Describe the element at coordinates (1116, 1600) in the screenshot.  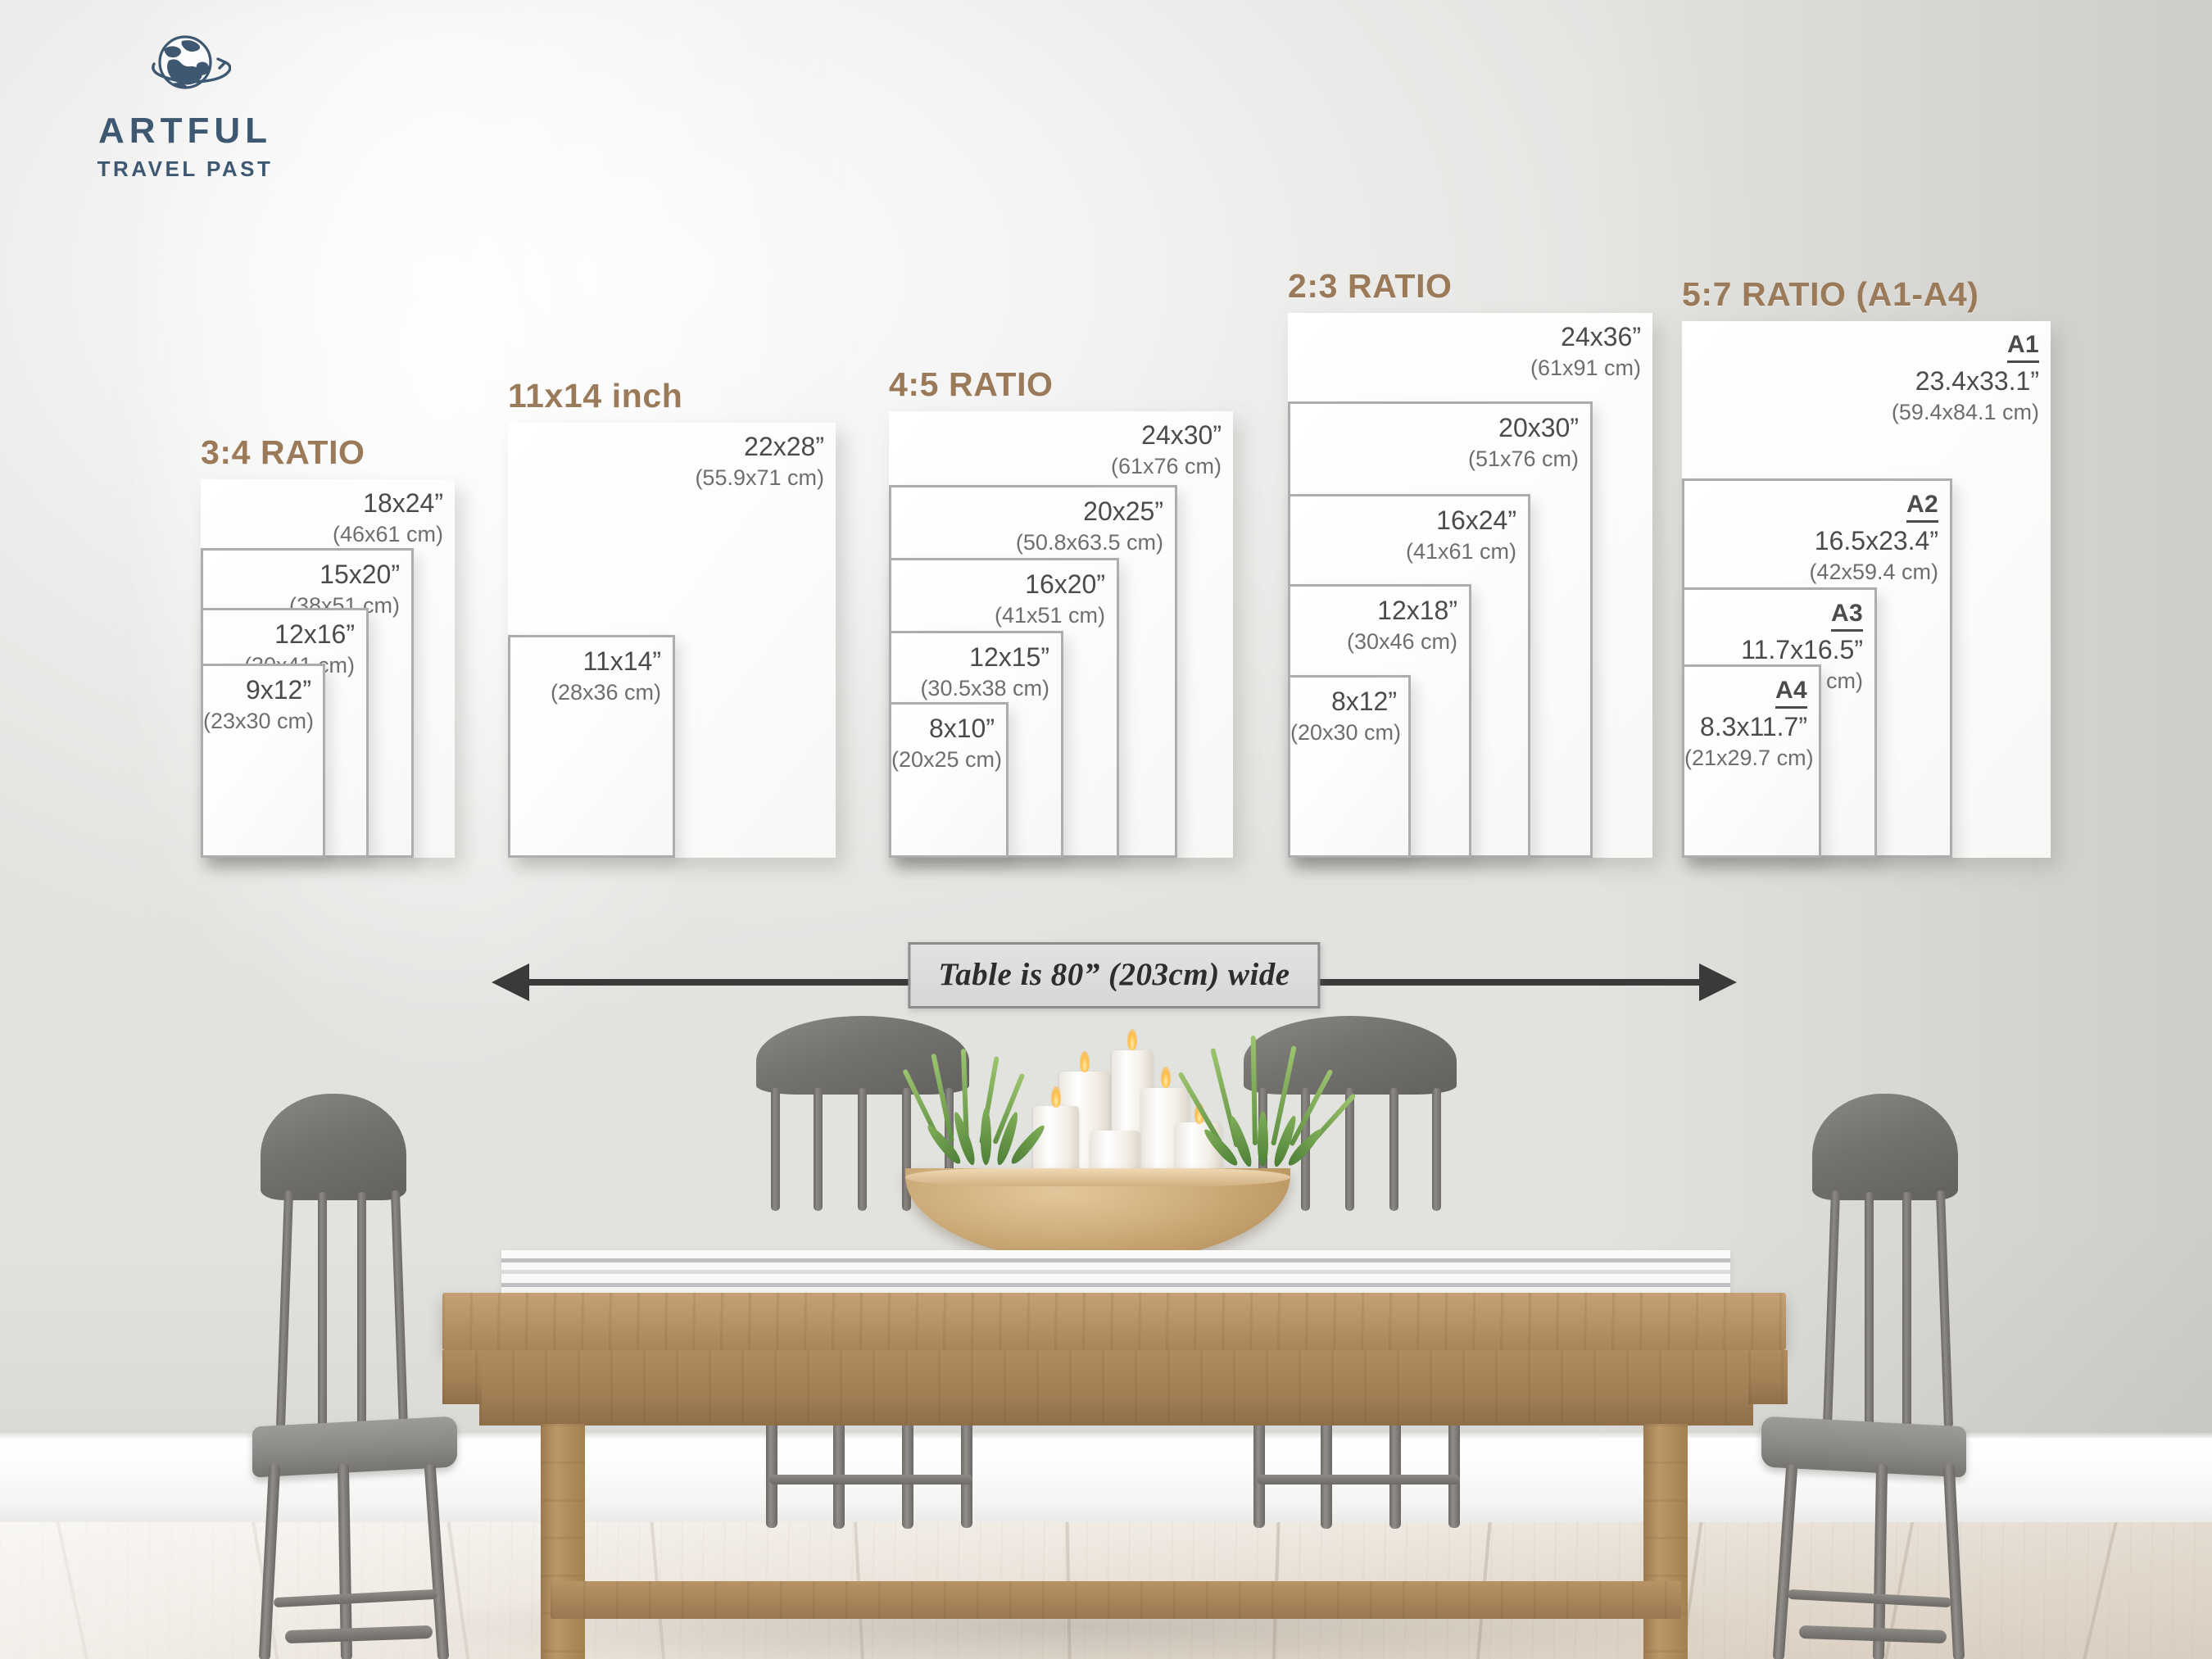
I see `table-stretcher` at that location.